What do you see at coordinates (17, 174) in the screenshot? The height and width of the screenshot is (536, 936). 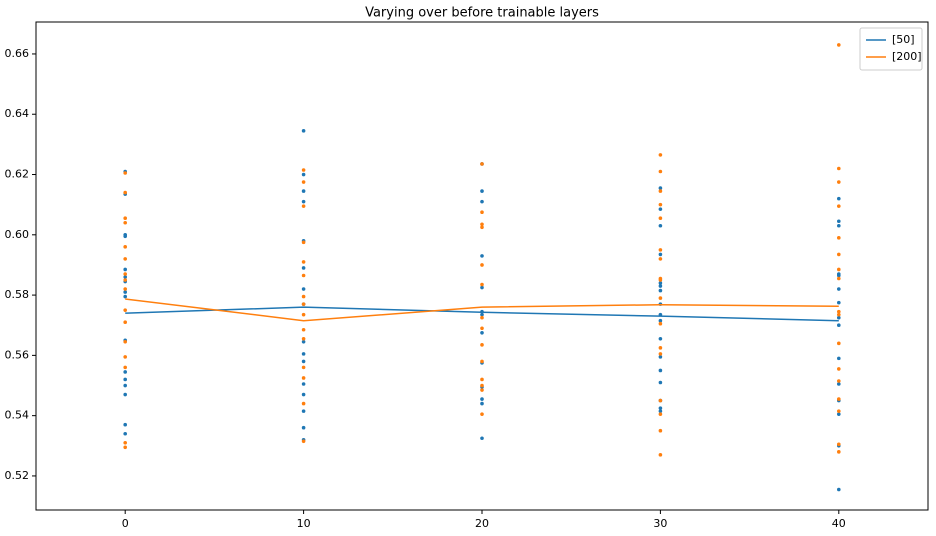 I see `y-tick-label: 0.62` at bounding box center [17, 174].